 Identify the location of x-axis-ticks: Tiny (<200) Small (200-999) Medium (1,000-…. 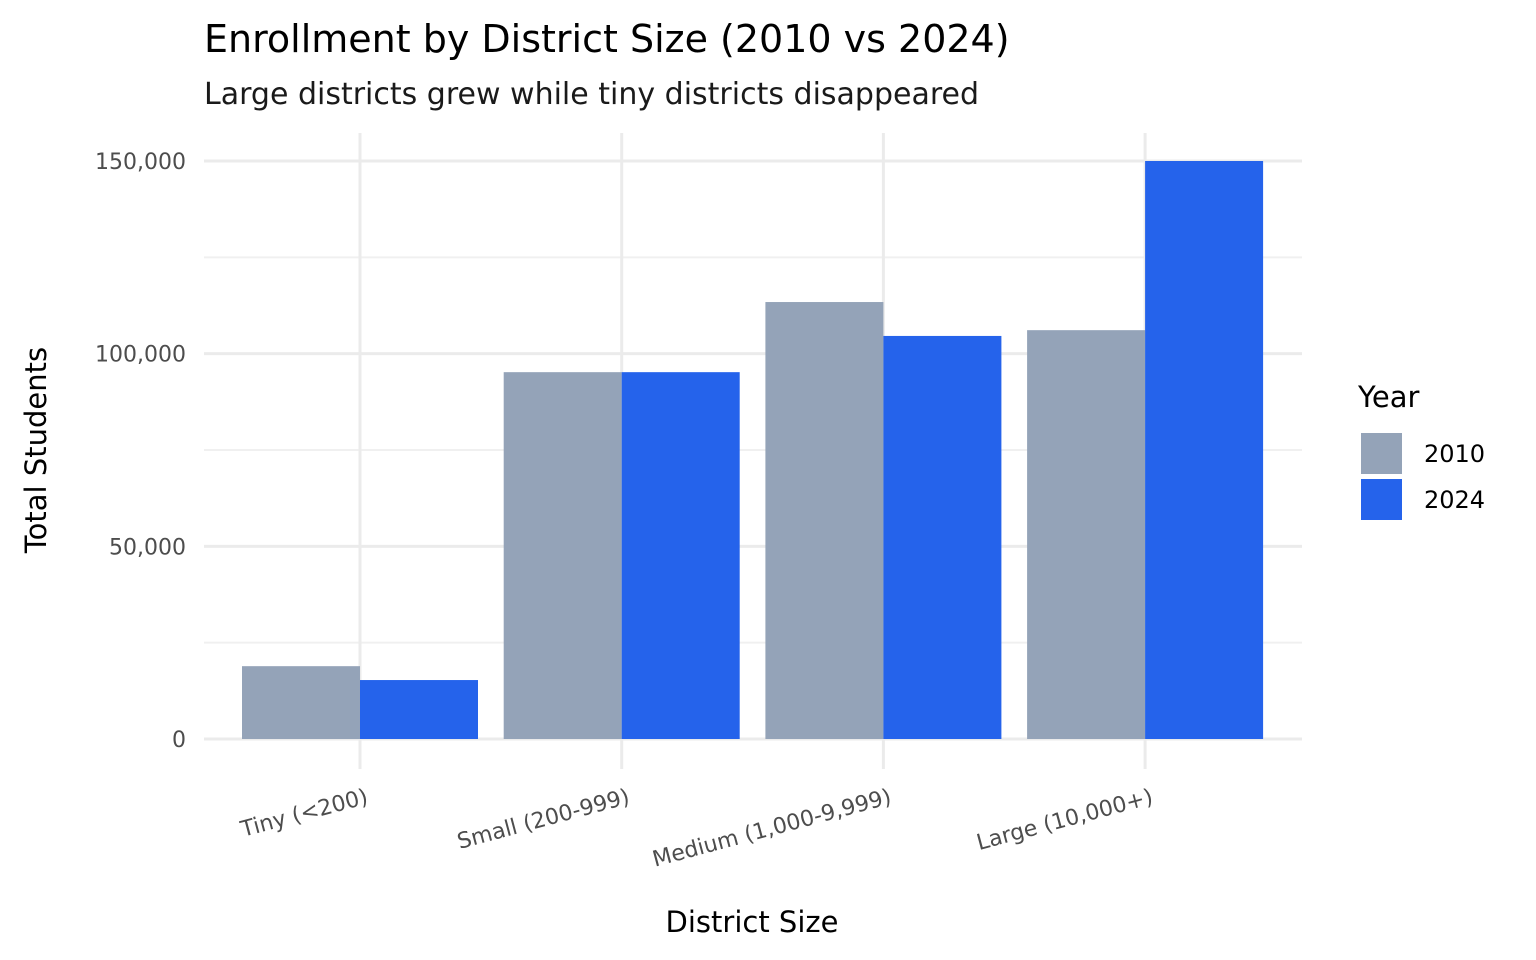
(696, 829).